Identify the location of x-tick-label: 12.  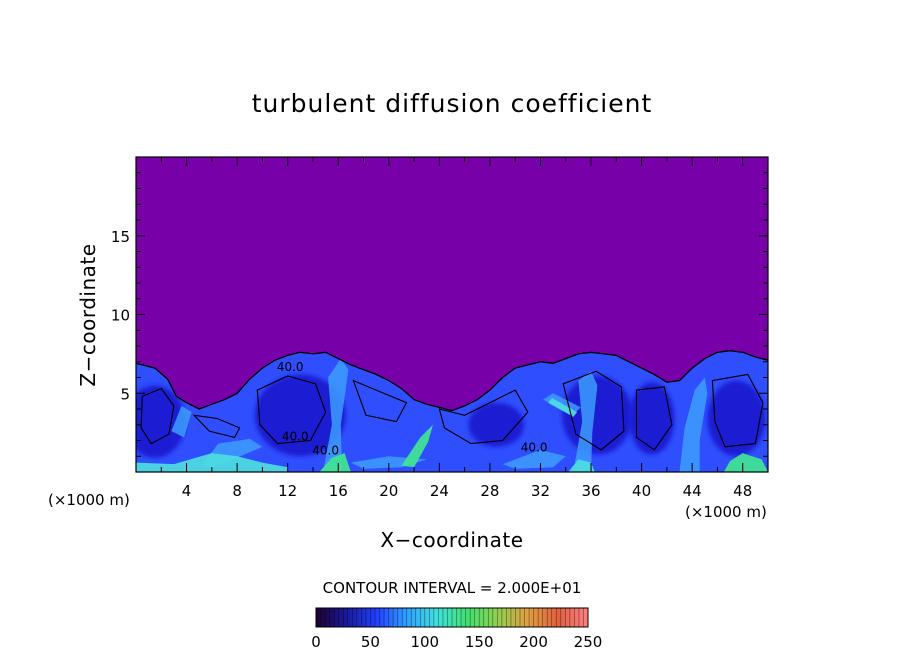
(287, 491).